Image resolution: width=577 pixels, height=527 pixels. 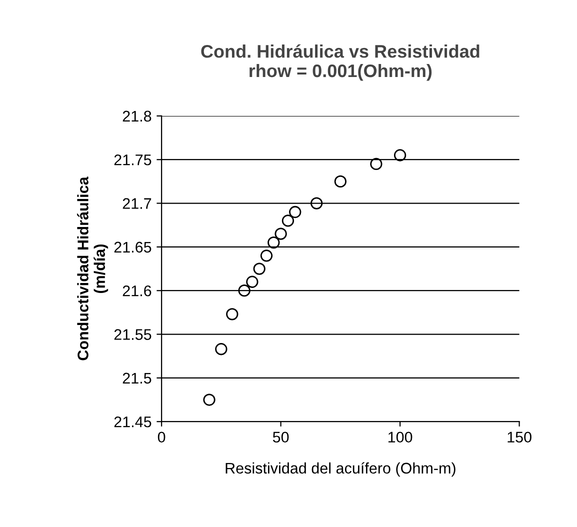 What do you see at coordinates (340, 62) in the screenshot?
I see `chart-title: Cond. Hidráulica vs Resistividad rhow = 0.001(Ohm-m)` at bounding box center [340, 62].